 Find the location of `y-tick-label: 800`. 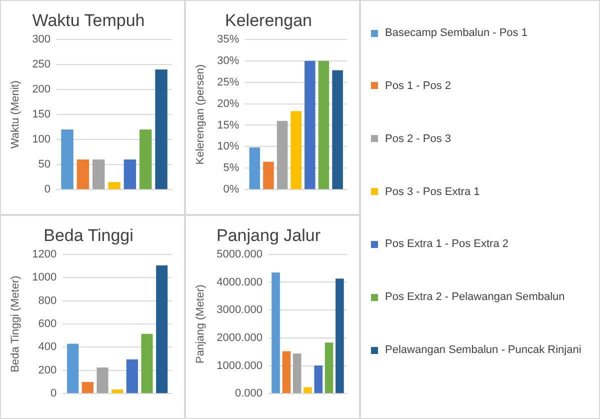

y-tick-label: 800 is located at coordinates (47, 300).